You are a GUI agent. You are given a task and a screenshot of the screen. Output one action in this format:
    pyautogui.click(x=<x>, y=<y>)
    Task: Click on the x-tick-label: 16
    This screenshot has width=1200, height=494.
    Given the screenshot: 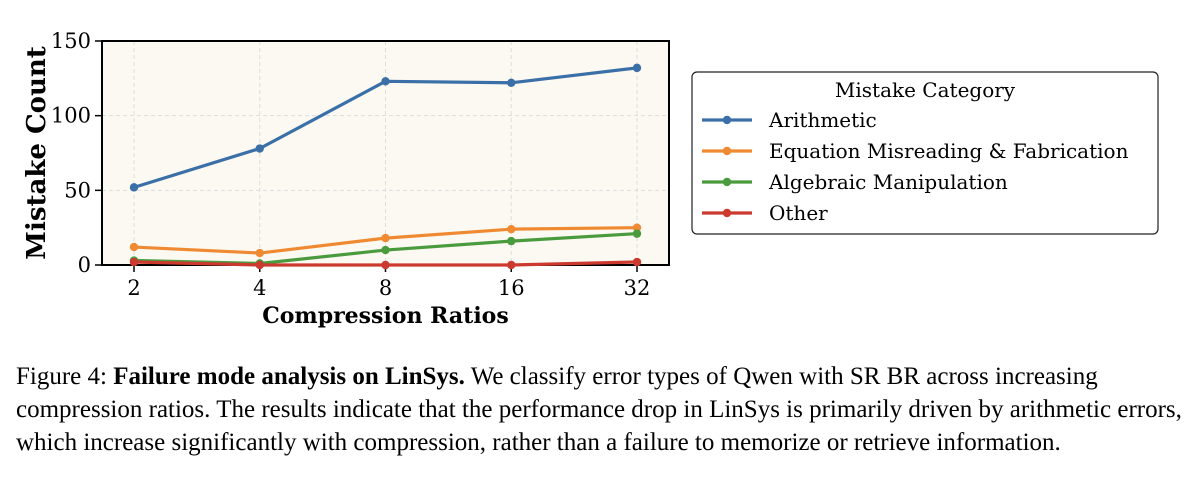 What is the action you would take?
    pyautogui.click(x=511, y=288)
    